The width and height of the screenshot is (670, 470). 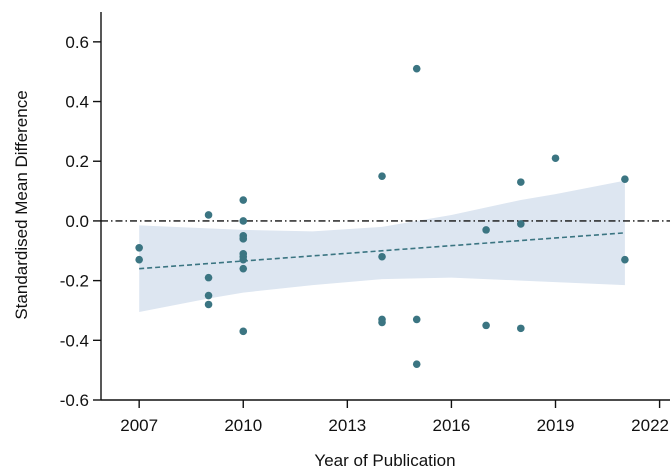 What do you see at coordinates (21, 204) in the screenshot?
I see `y-axis-title: Standardised Mean Difference` at bounding box center [21, 204].